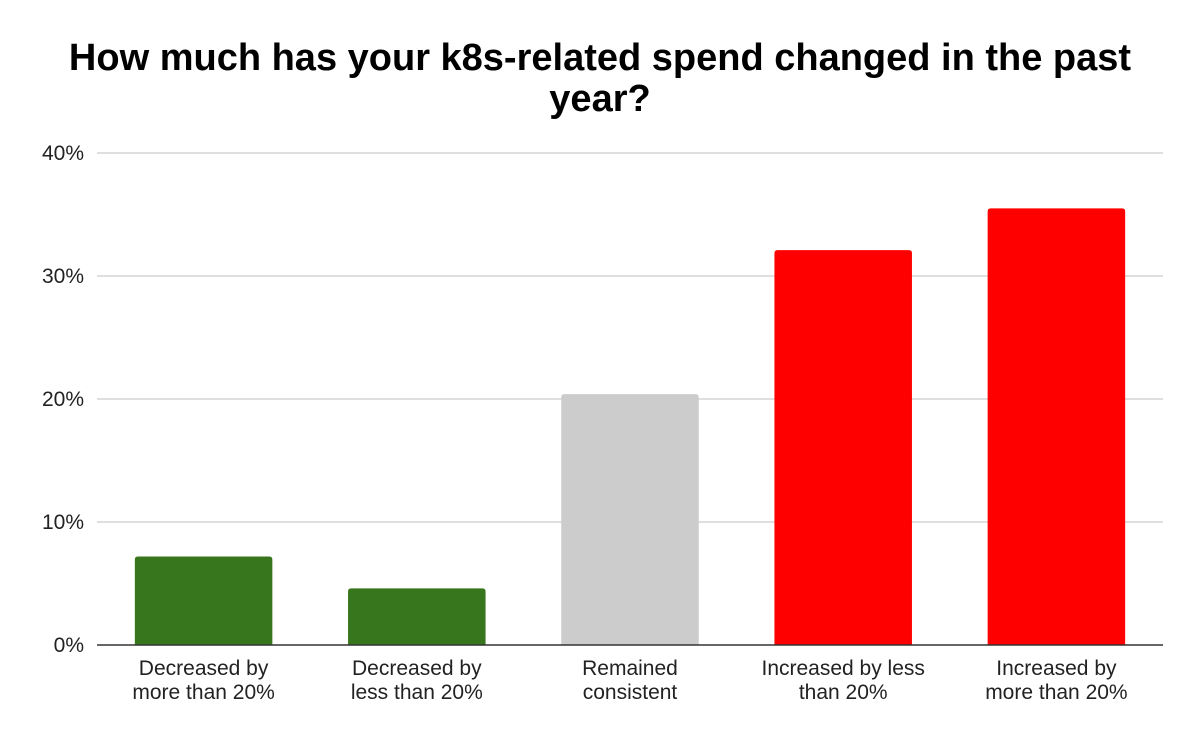 The width and height of the screenshot is (1200, 742). What do you see at coordinates (63, 276) in the screenshot?
I see `y-tick-label: 30%` at bounding box center [63, 276].